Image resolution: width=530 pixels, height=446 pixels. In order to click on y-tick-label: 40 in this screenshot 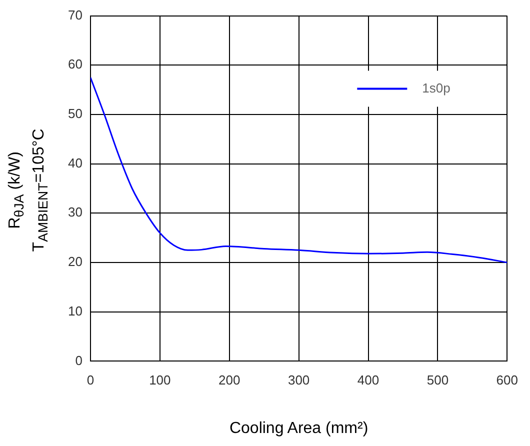, I will do `click(75, 162)`.